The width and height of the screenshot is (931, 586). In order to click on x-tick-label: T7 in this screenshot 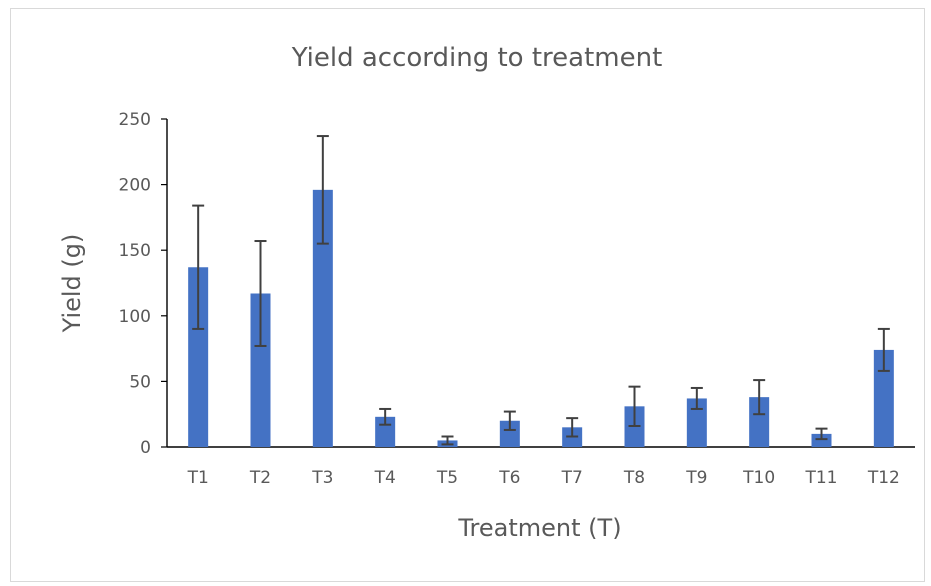, I will do `click(572, 478)`.